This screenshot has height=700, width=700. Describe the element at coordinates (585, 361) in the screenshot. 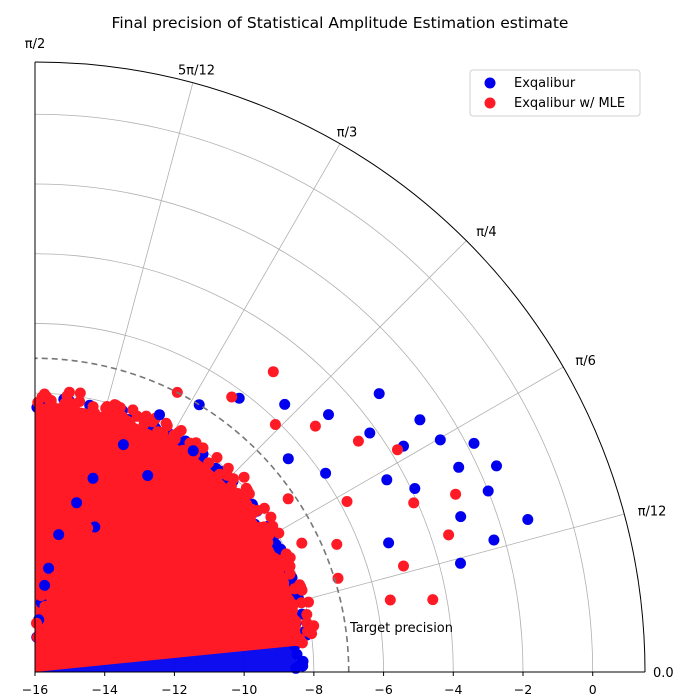

I see `angular-tick-label: π/6` at that location.